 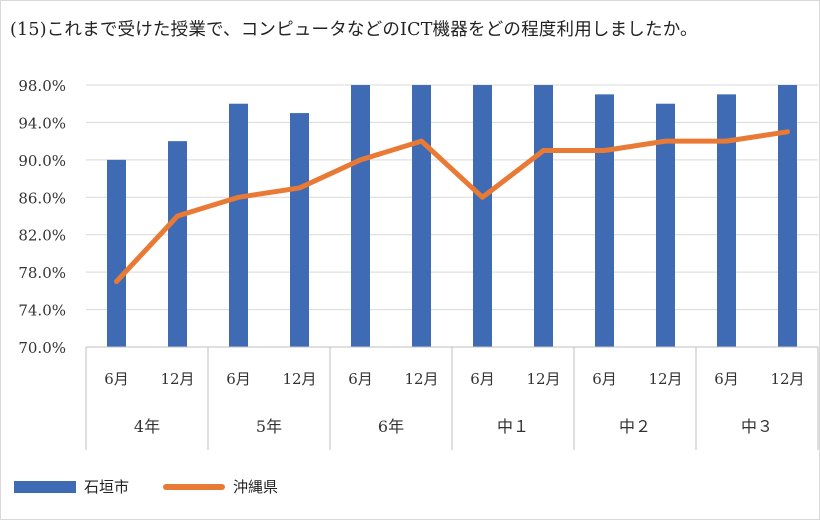 What do you see at coordinates (42, 273) in the screenshot?
I see `y-tick-label: 78.0%` at bounding box center [42, 273].